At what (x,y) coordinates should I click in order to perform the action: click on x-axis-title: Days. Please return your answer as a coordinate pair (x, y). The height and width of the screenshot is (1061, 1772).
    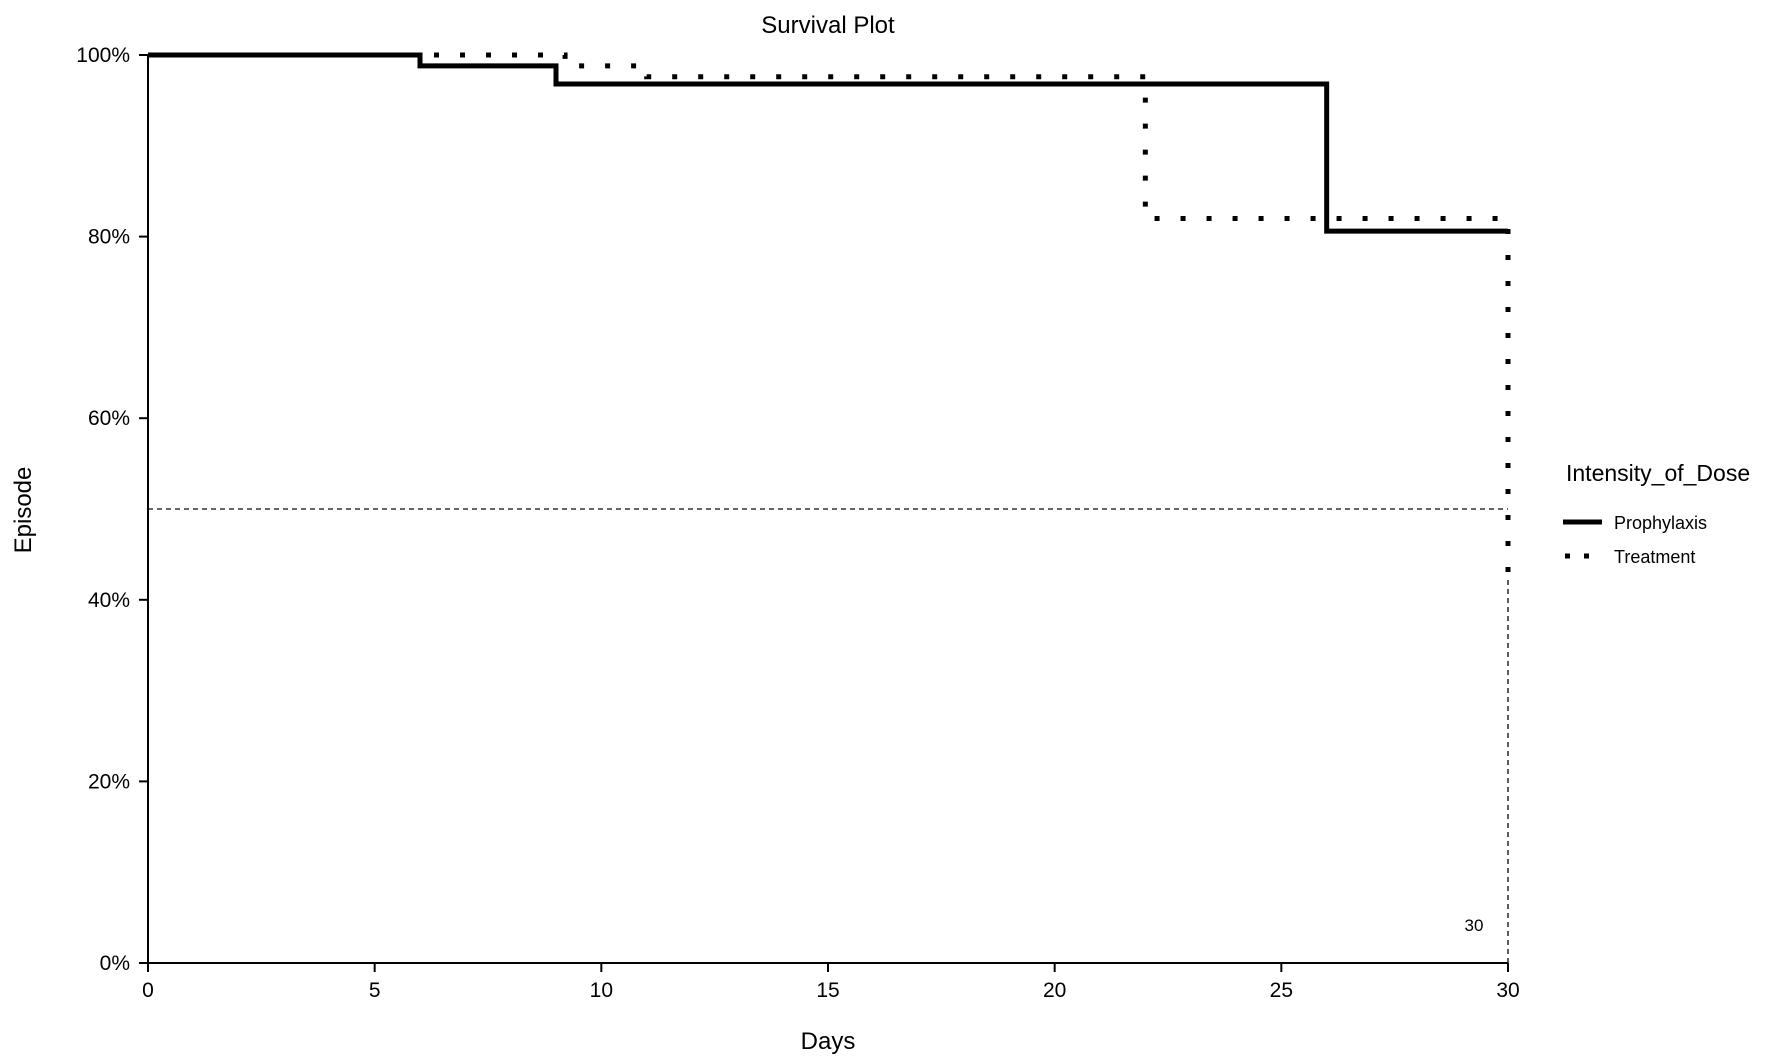
    Looking at the image, I should click on (828, 1041).